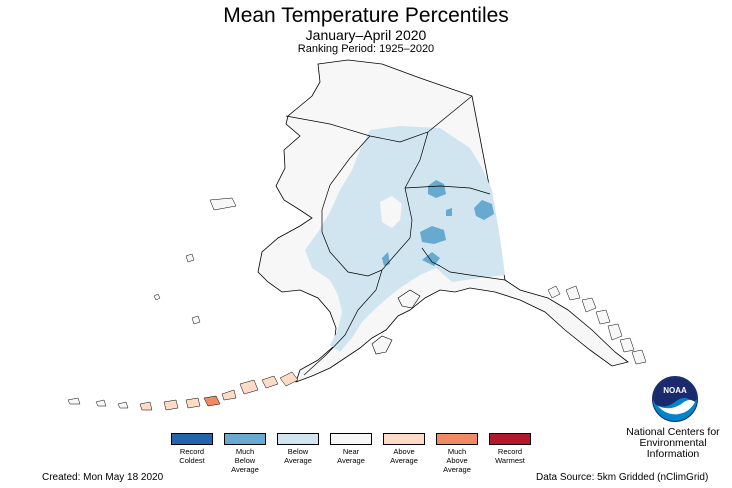 The height and width of the screenshot is (488, 732). I want to click on legend-item-below-average: Below Average, so click(298, 449).